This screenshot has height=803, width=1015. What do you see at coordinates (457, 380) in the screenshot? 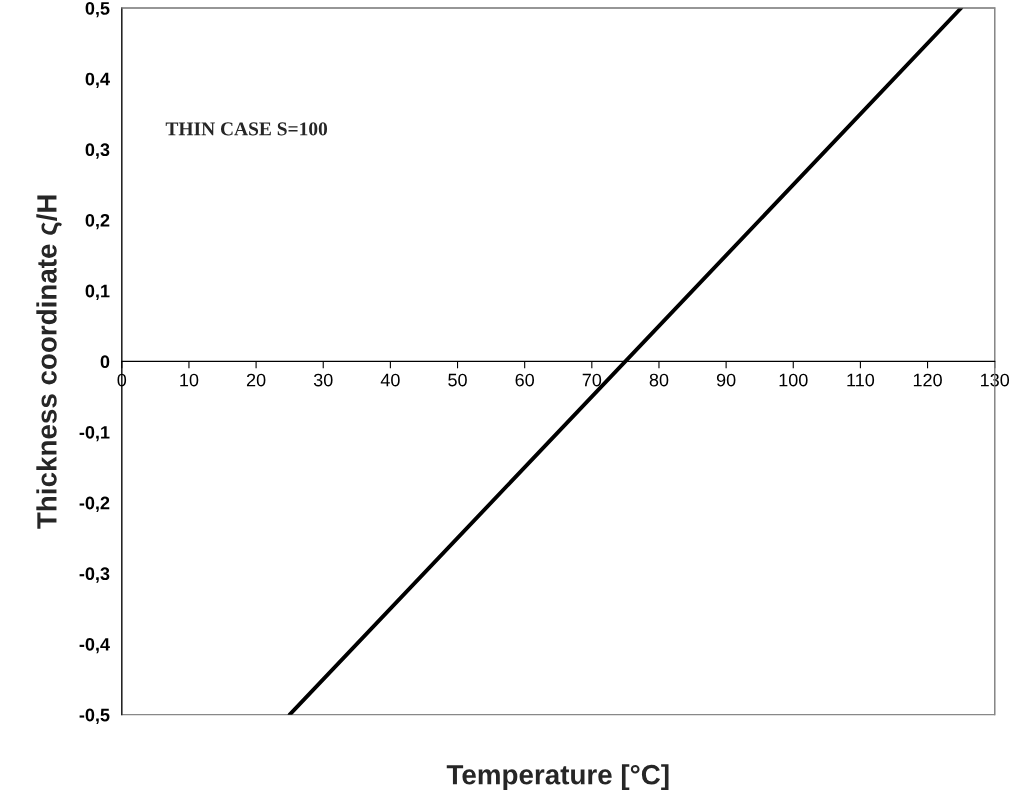
I see `x-tick-label: 50` at bounding box center [457, 380].